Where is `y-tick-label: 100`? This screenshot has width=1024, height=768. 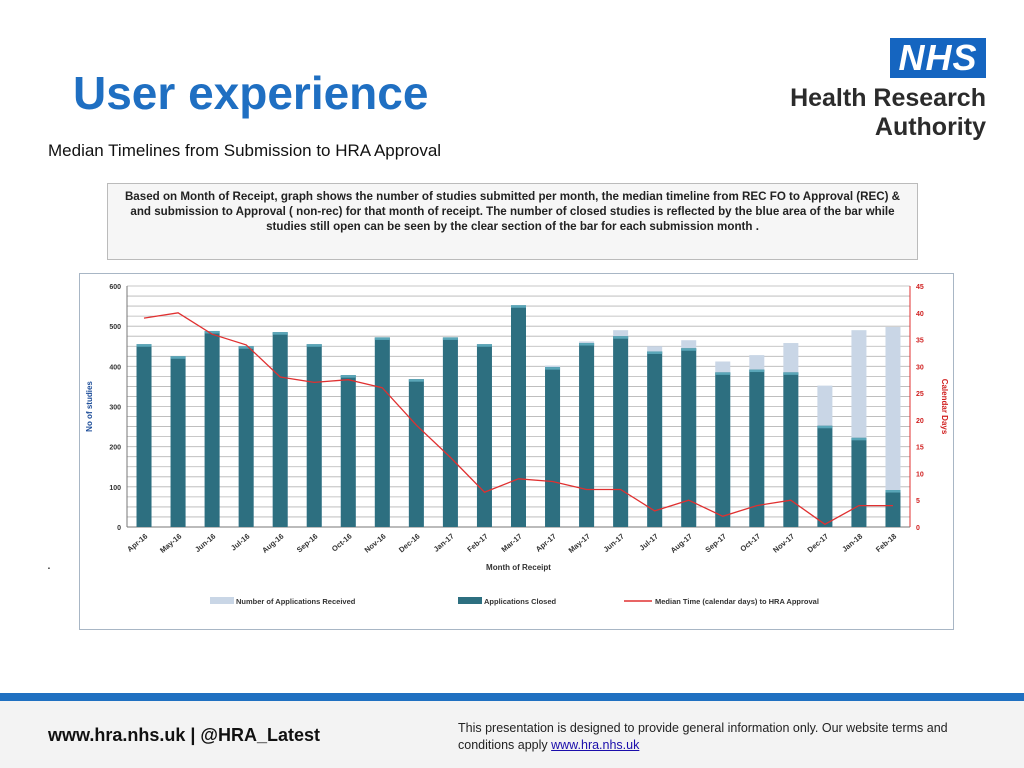
y-tick-label: 100 is located at coordinates (115, 488).